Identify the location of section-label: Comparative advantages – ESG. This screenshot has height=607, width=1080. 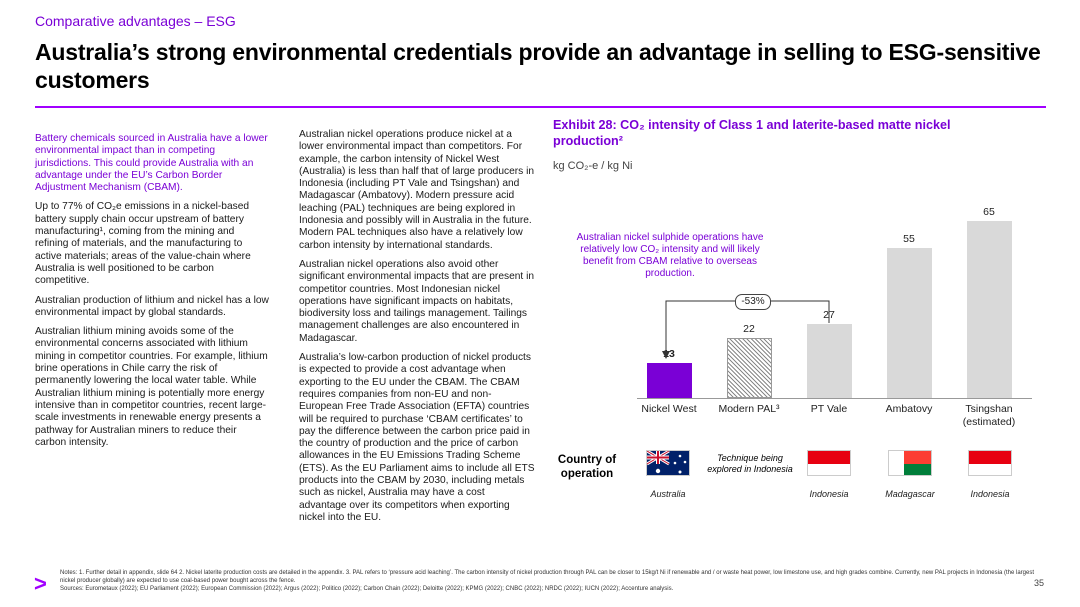
(135, 21).